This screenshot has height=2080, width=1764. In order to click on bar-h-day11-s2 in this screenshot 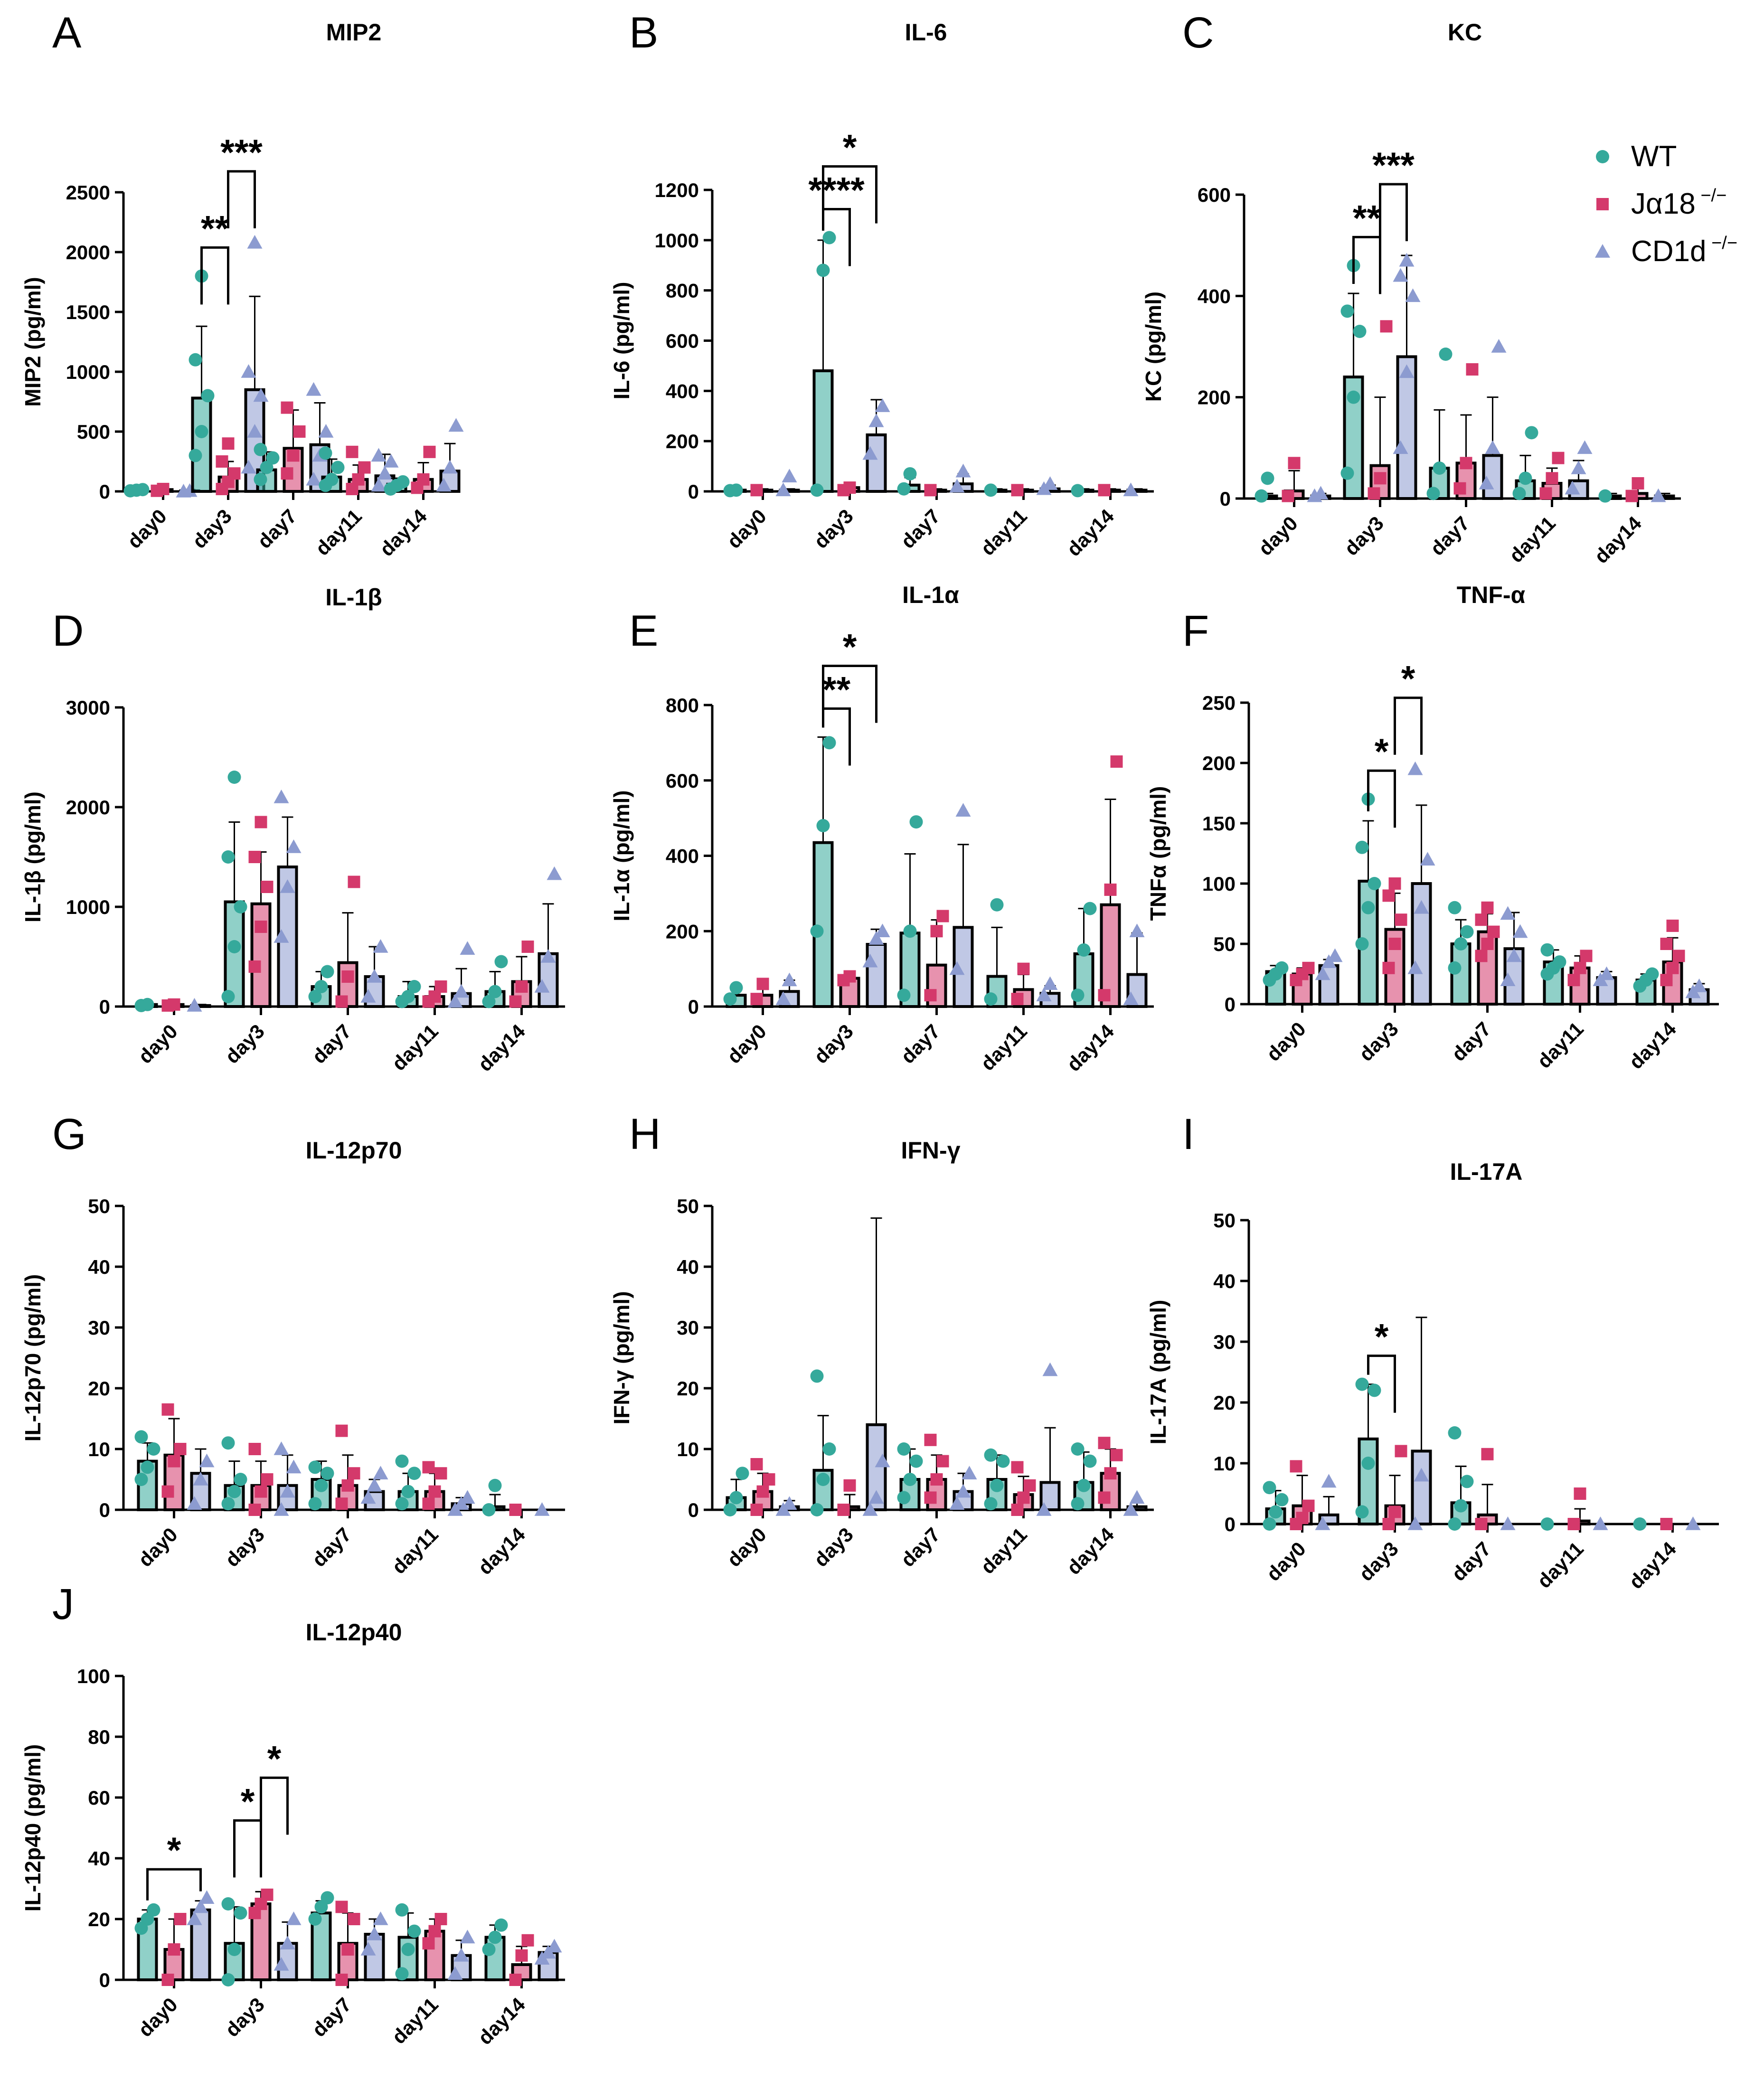, I will do `click(1050, 1496)`.